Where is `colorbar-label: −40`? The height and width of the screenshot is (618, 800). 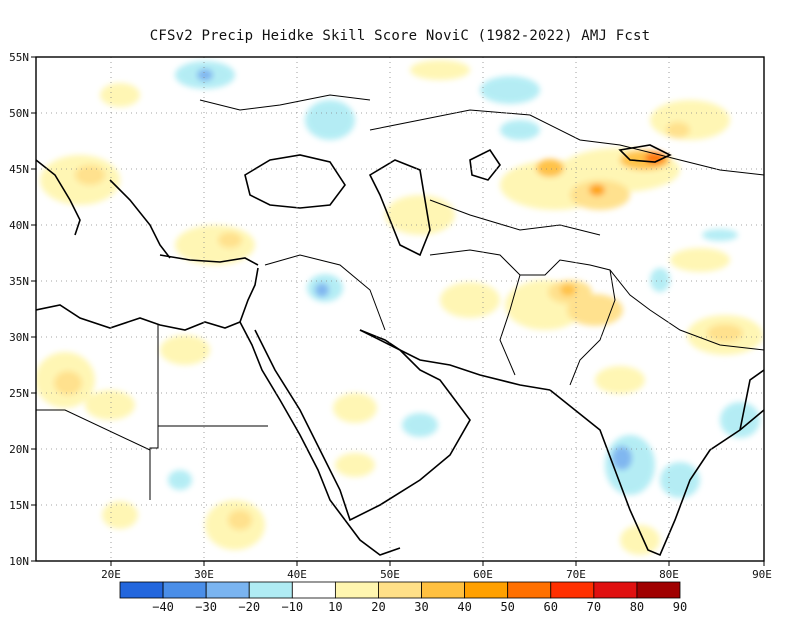 colorbar-label: −40 is located at coordinates (163, 607).